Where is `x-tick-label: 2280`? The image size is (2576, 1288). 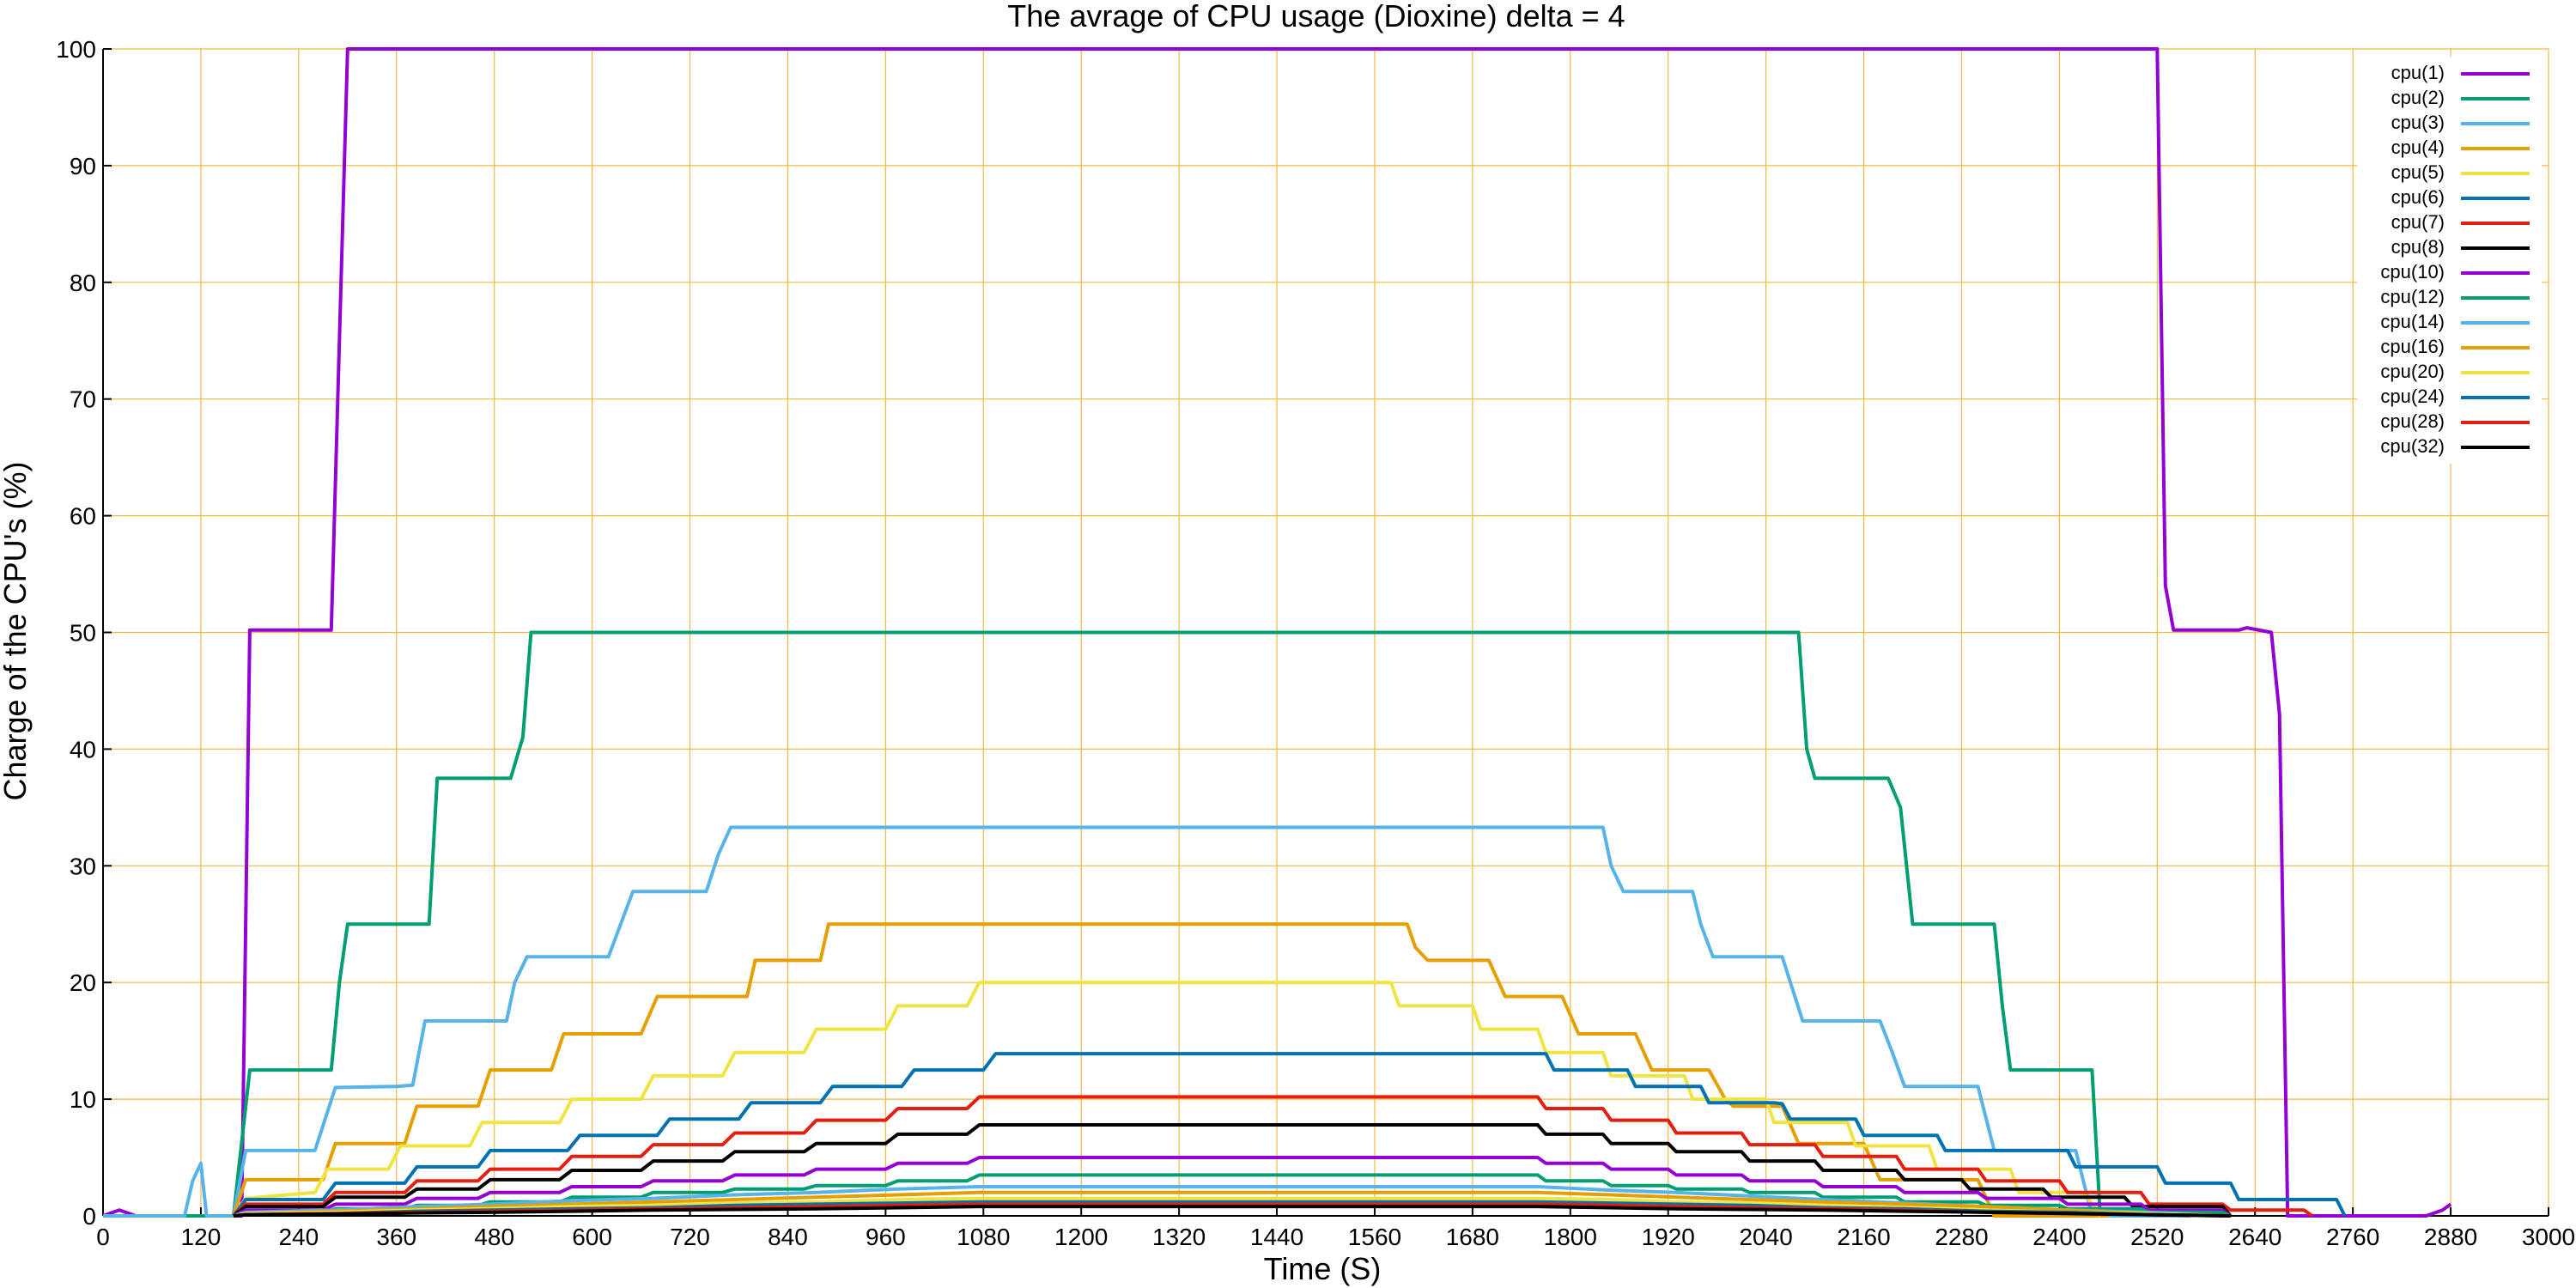 x-tick-label: 2280 is located at coordinates (1961, 1237).